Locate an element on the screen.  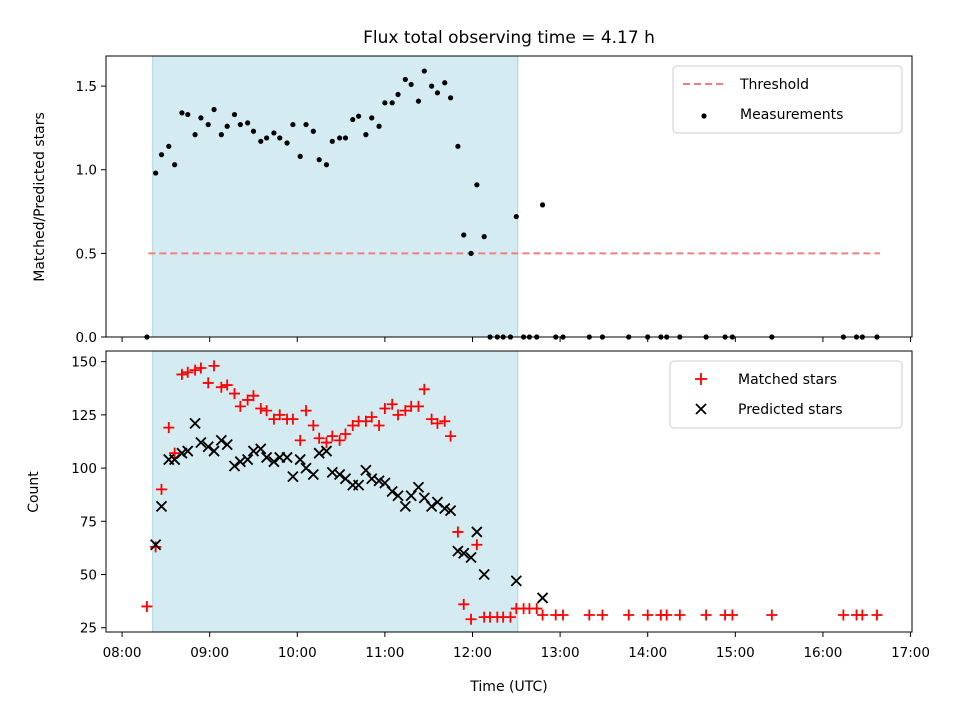
bottom-legend: Matched stars Predicted stars is located at coordinates (786, 394).